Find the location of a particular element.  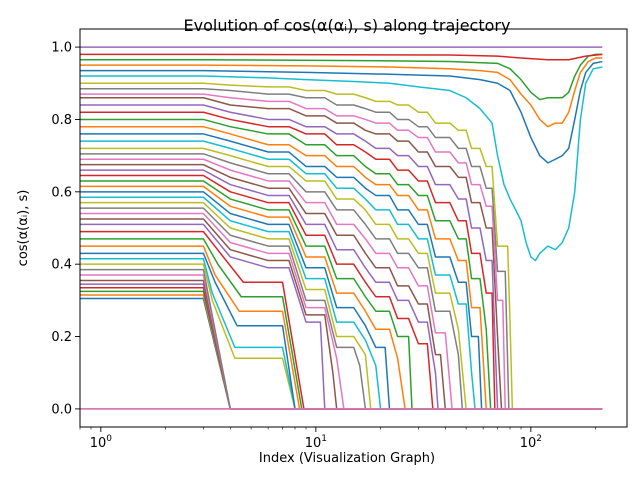

x-tick-label-1: 10⁰ is located at coordinates (101, 442).